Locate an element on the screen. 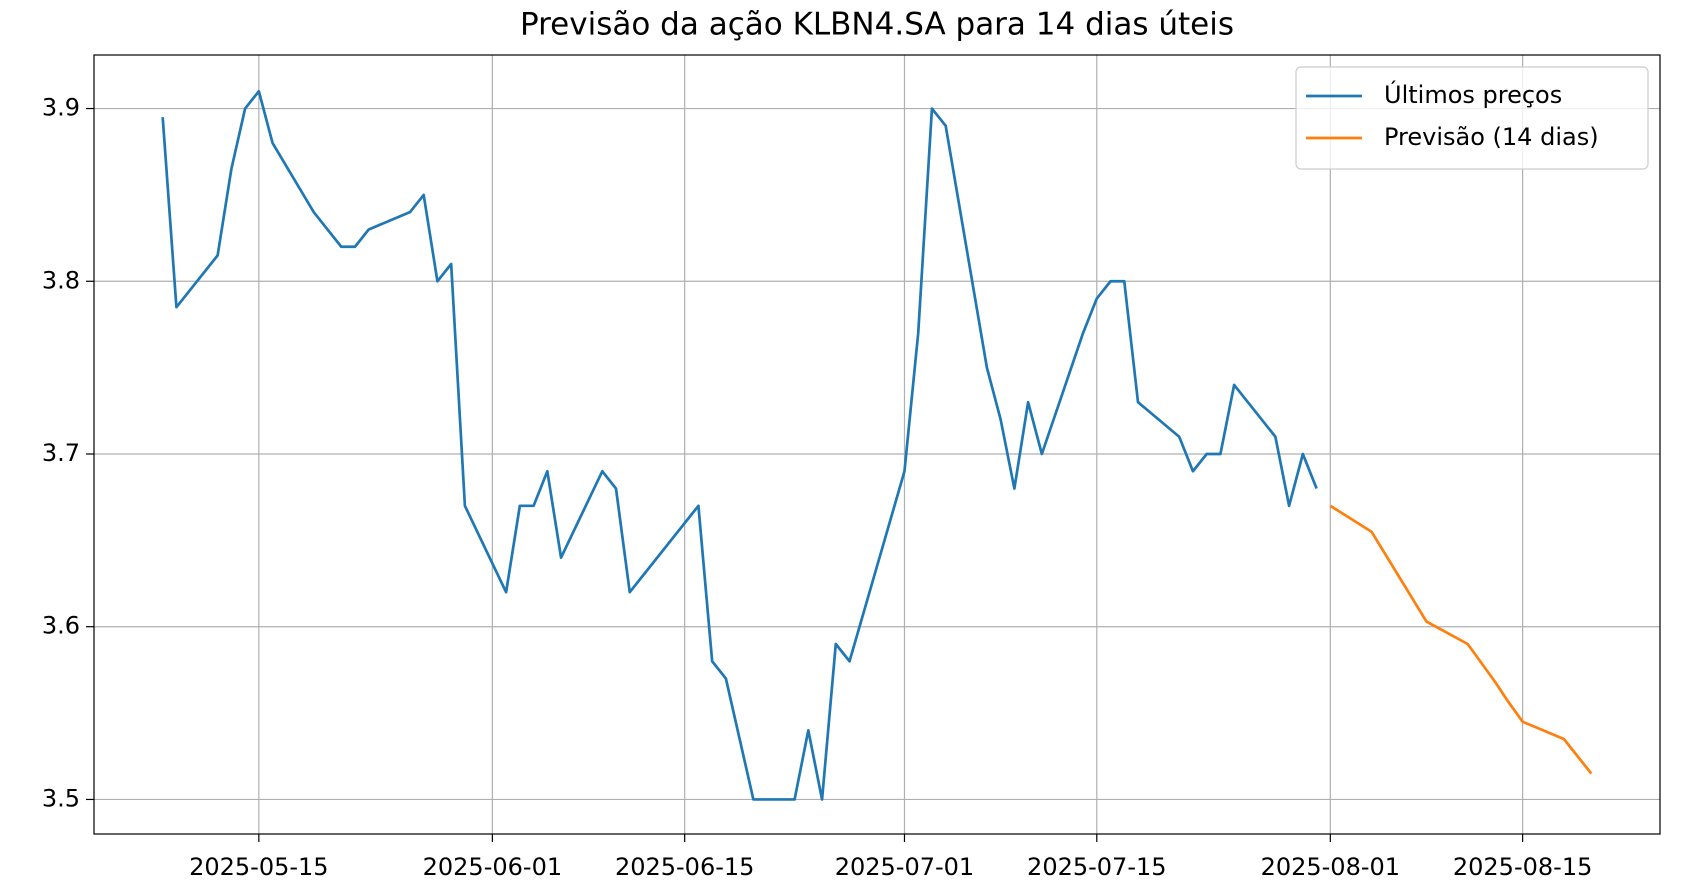 Image resolution: width=1702 pixels, height=890 pixels. x-tick-label: 2025-08-01 is located at coordinates (1330, 867).